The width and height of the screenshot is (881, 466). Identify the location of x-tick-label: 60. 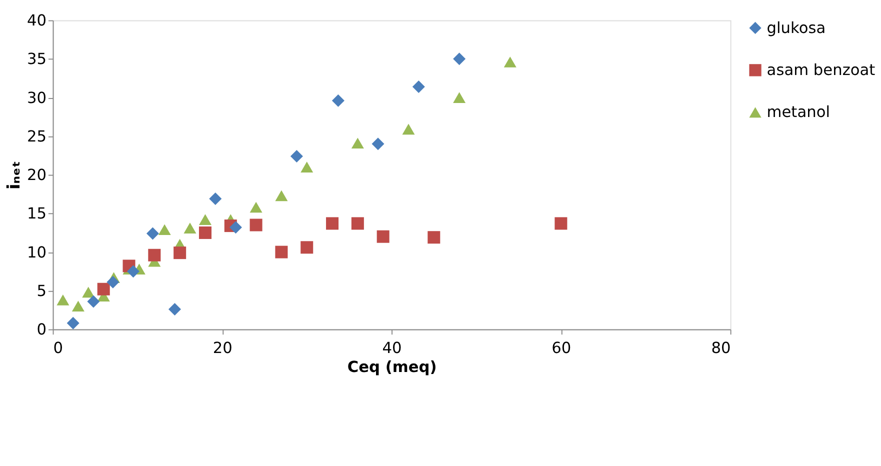
(562, 347).